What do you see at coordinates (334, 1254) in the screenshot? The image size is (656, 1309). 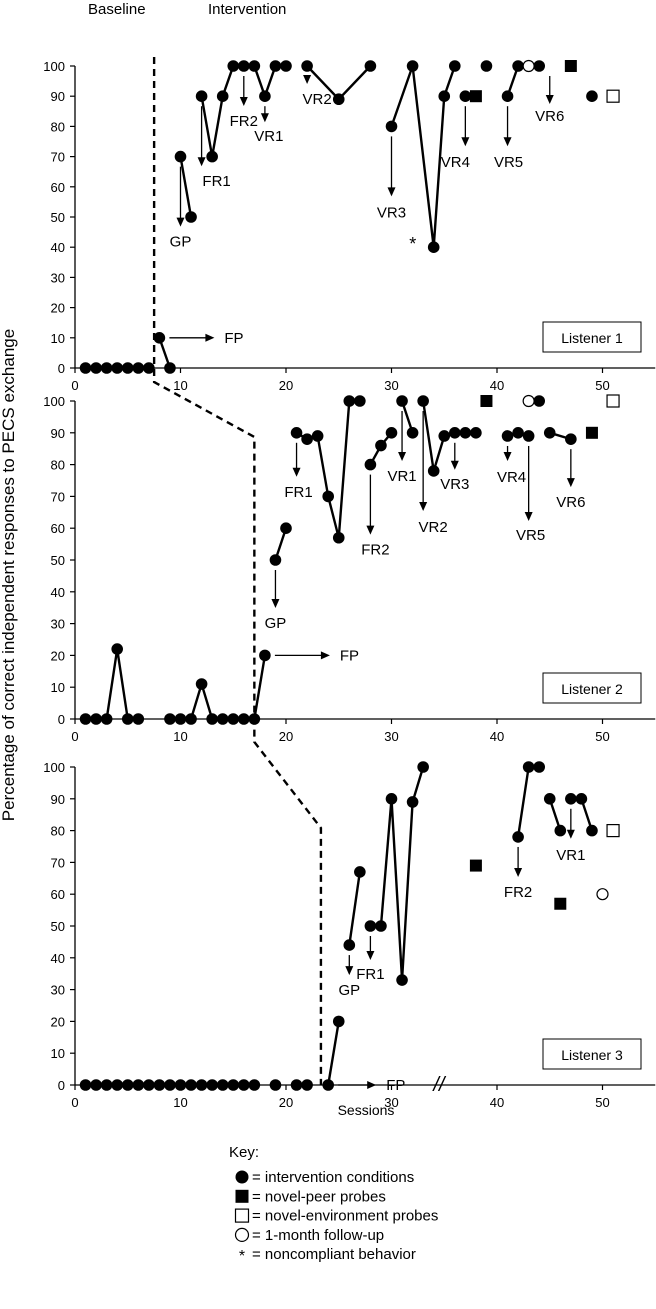 I see `legend-item-label: = noncompliant behavior` at bounding box center [334, 1254].